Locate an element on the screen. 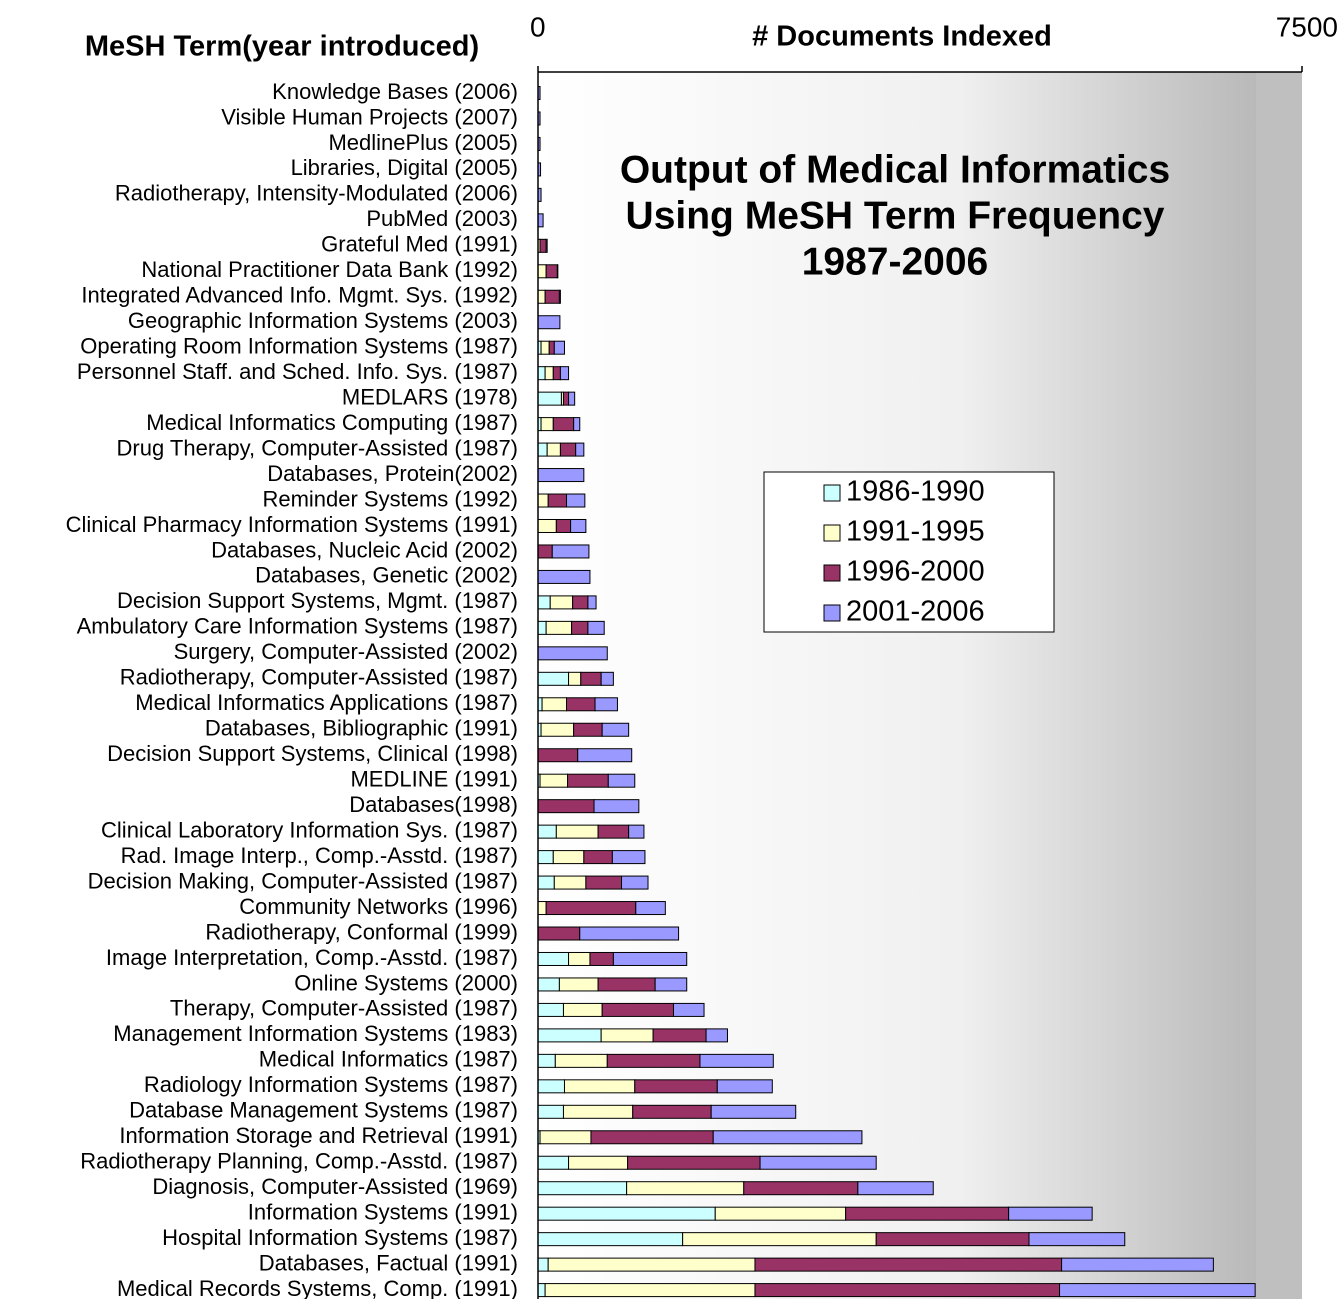 The width and height of the screenshot is (1339, 1299). y-tick-label: Online Systems (2000) is located at coordinates (406, 982).